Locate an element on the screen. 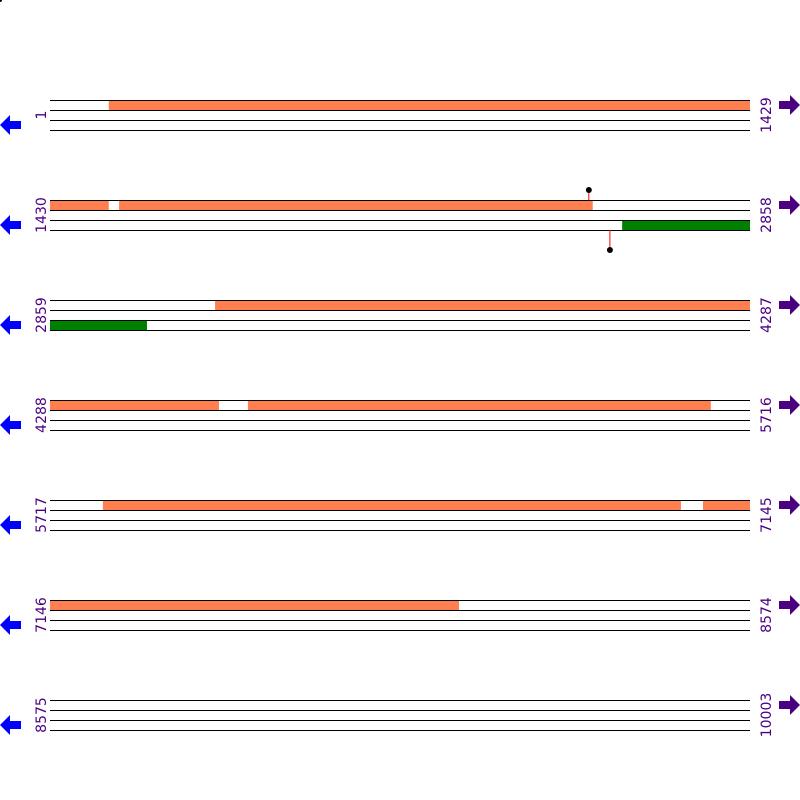 The image size is (800, 800). row-start-label: 7146 is located at coordinates (42, 615).